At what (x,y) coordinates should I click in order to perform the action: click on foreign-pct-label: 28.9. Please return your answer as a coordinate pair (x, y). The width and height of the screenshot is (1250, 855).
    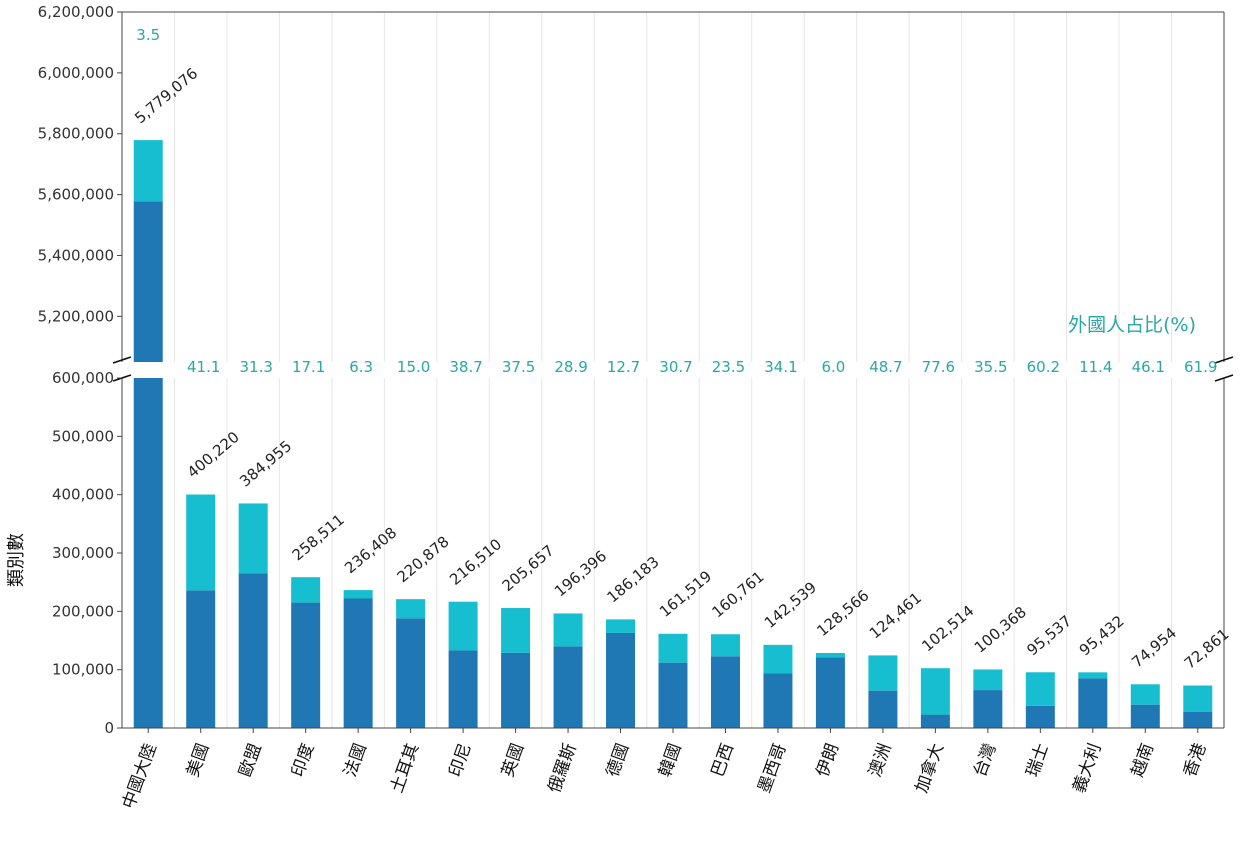
    Looking at the image, I should click on (570, 367).